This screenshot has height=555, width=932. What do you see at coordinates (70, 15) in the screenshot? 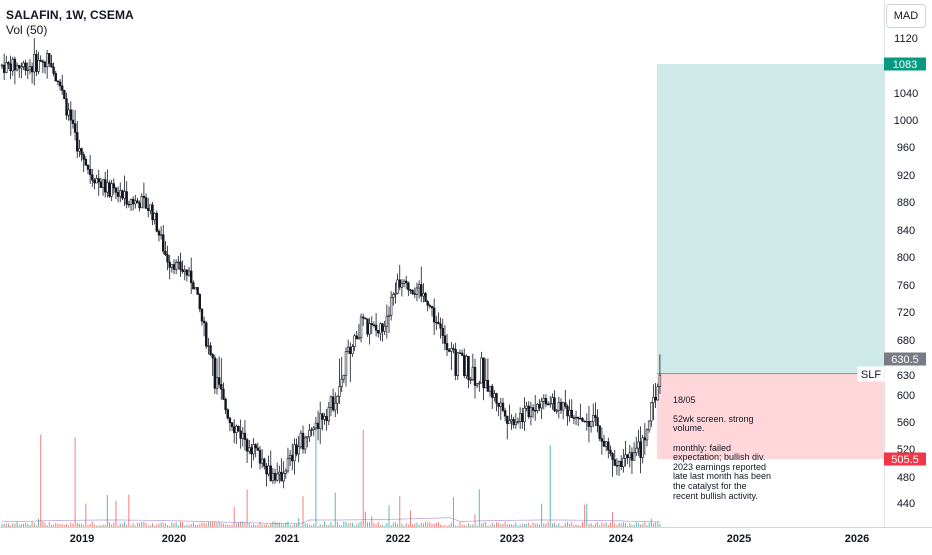
I see `symbol-title: SALAFIN, 1W, CSEMA` at bounding box center [70, 15].